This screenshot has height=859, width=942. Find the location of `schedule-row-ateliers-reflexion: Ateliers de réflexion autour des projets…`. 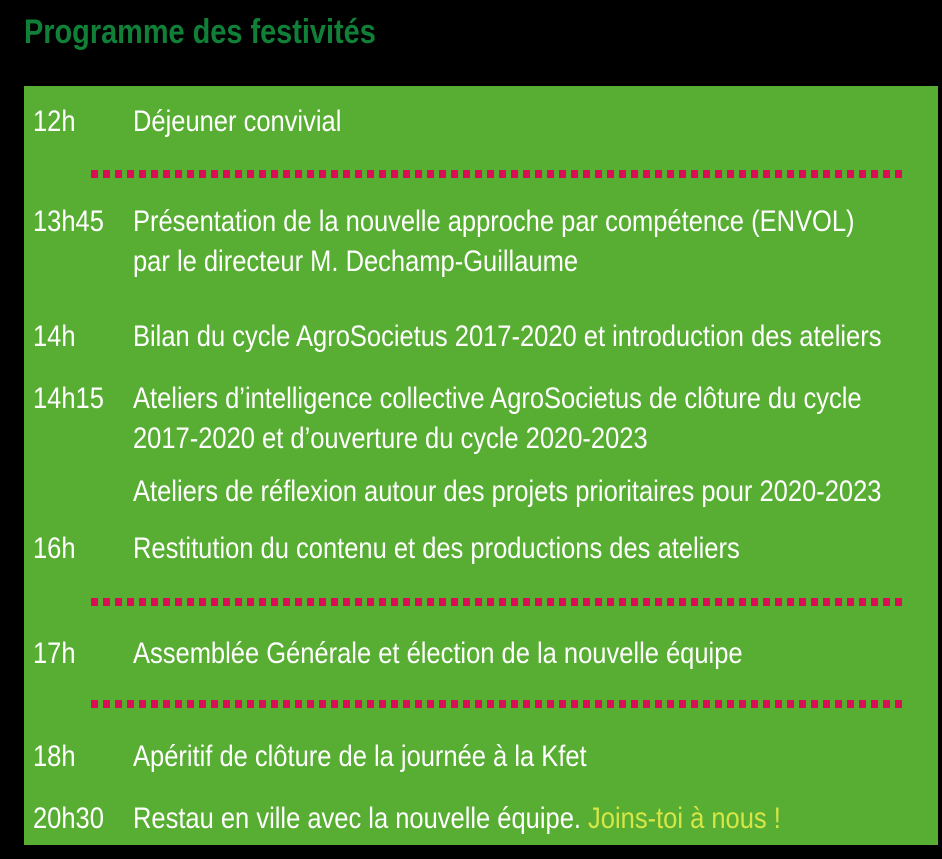

schedule-row-ateliers-reflexion: Ateliers de réflexion autour des projets… is located at coordinates (485, 492).